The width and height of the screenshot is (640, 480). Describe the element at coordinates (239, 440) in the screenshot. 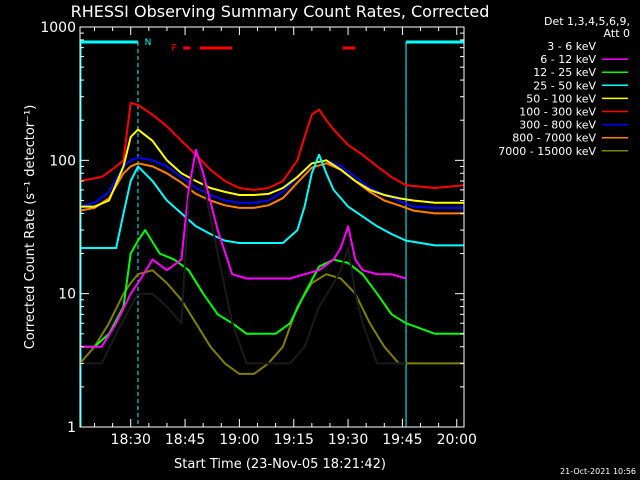

I see `x-tick-label: 19:00` at that location.